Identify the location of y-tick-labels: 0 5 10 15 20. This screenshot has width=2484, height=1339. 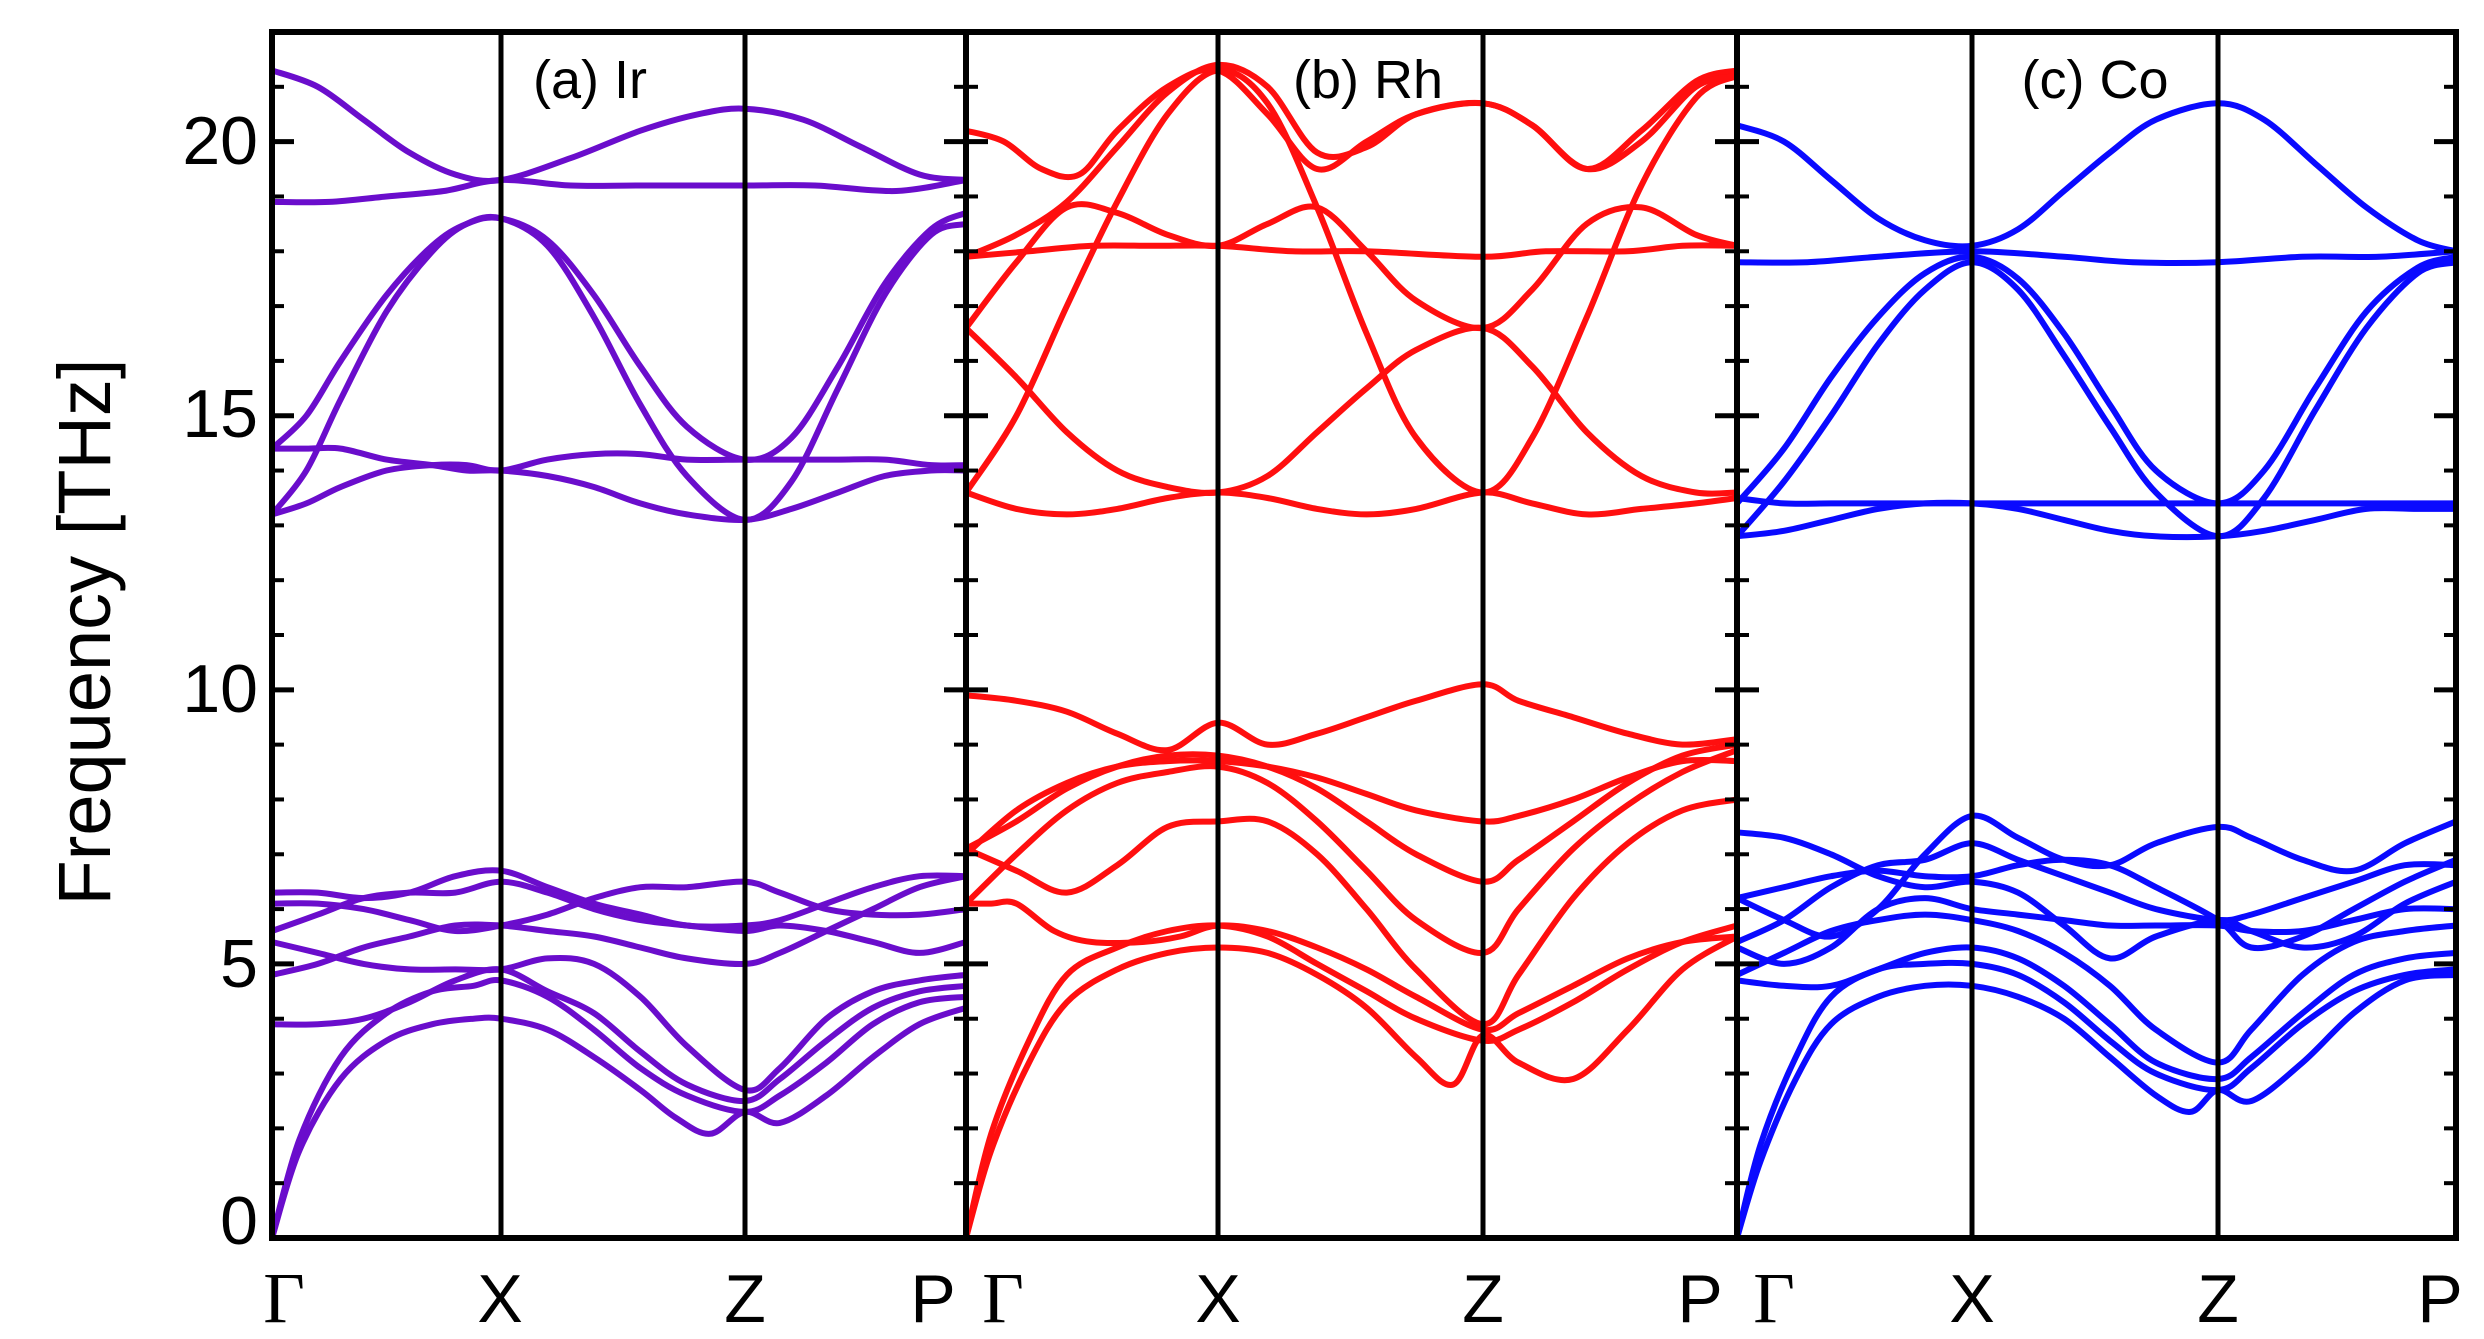
(220, 681).